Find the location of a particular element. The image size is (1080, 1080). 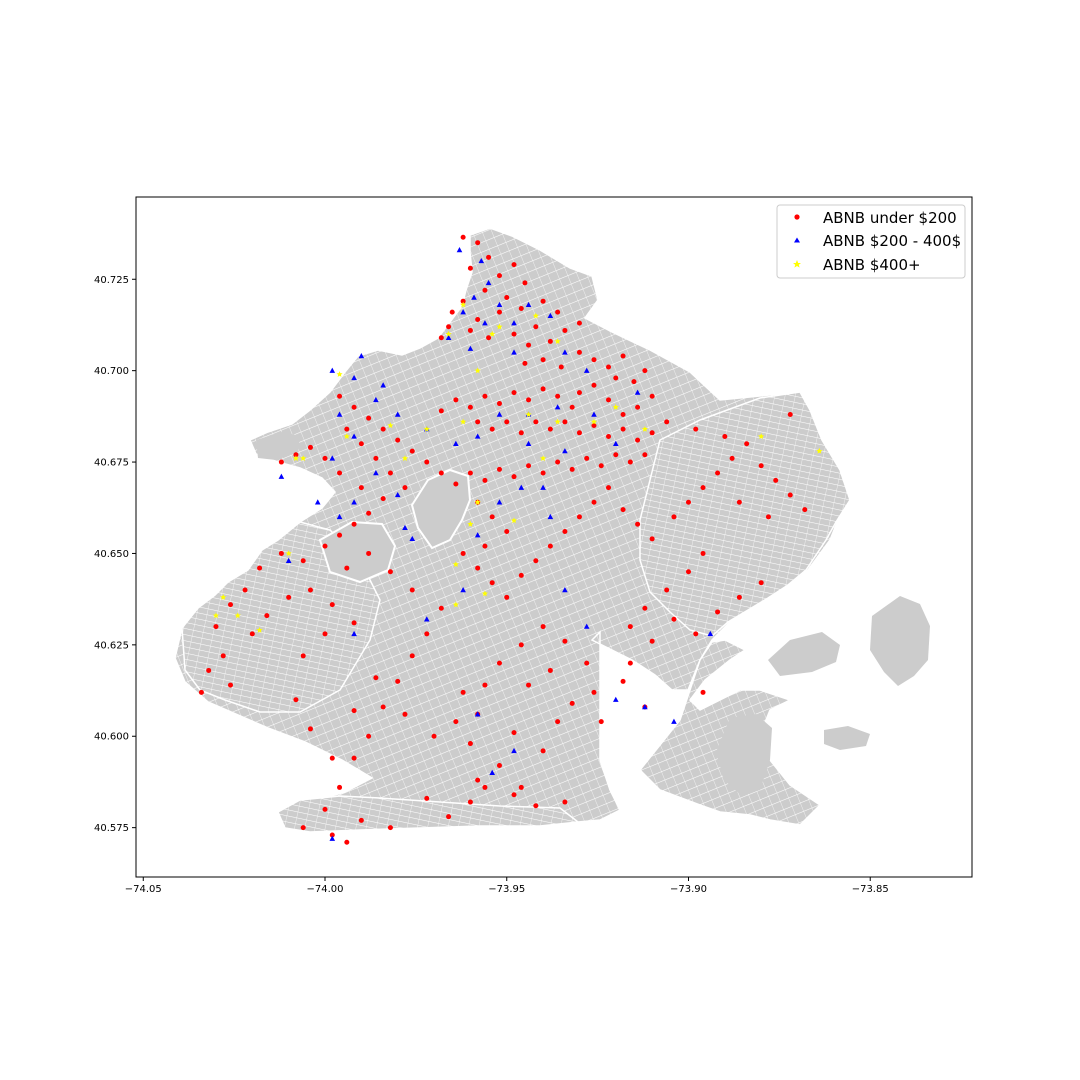

legend-item-under-200: ABNB under $200 is located at coordinates (875, 218).